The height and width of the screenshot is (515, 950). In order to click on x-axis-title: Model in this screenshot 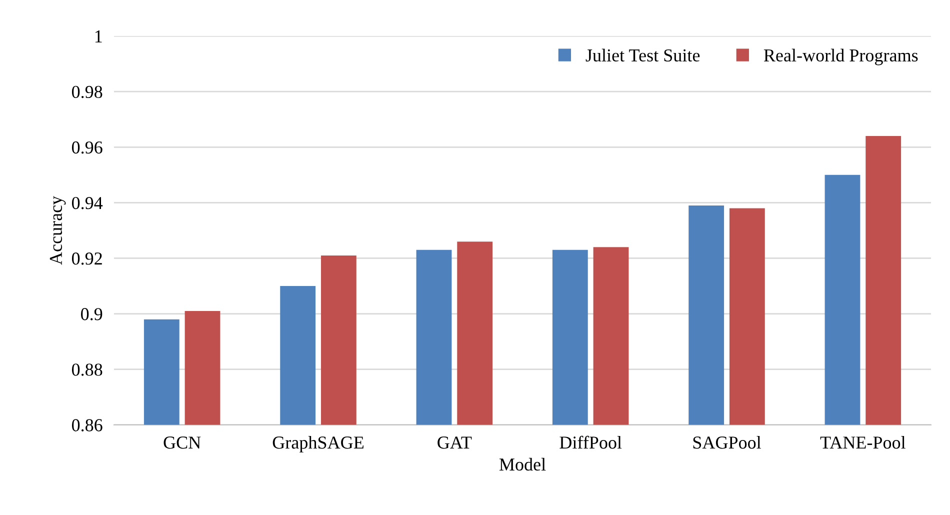, I will do `click(522, 464)`.